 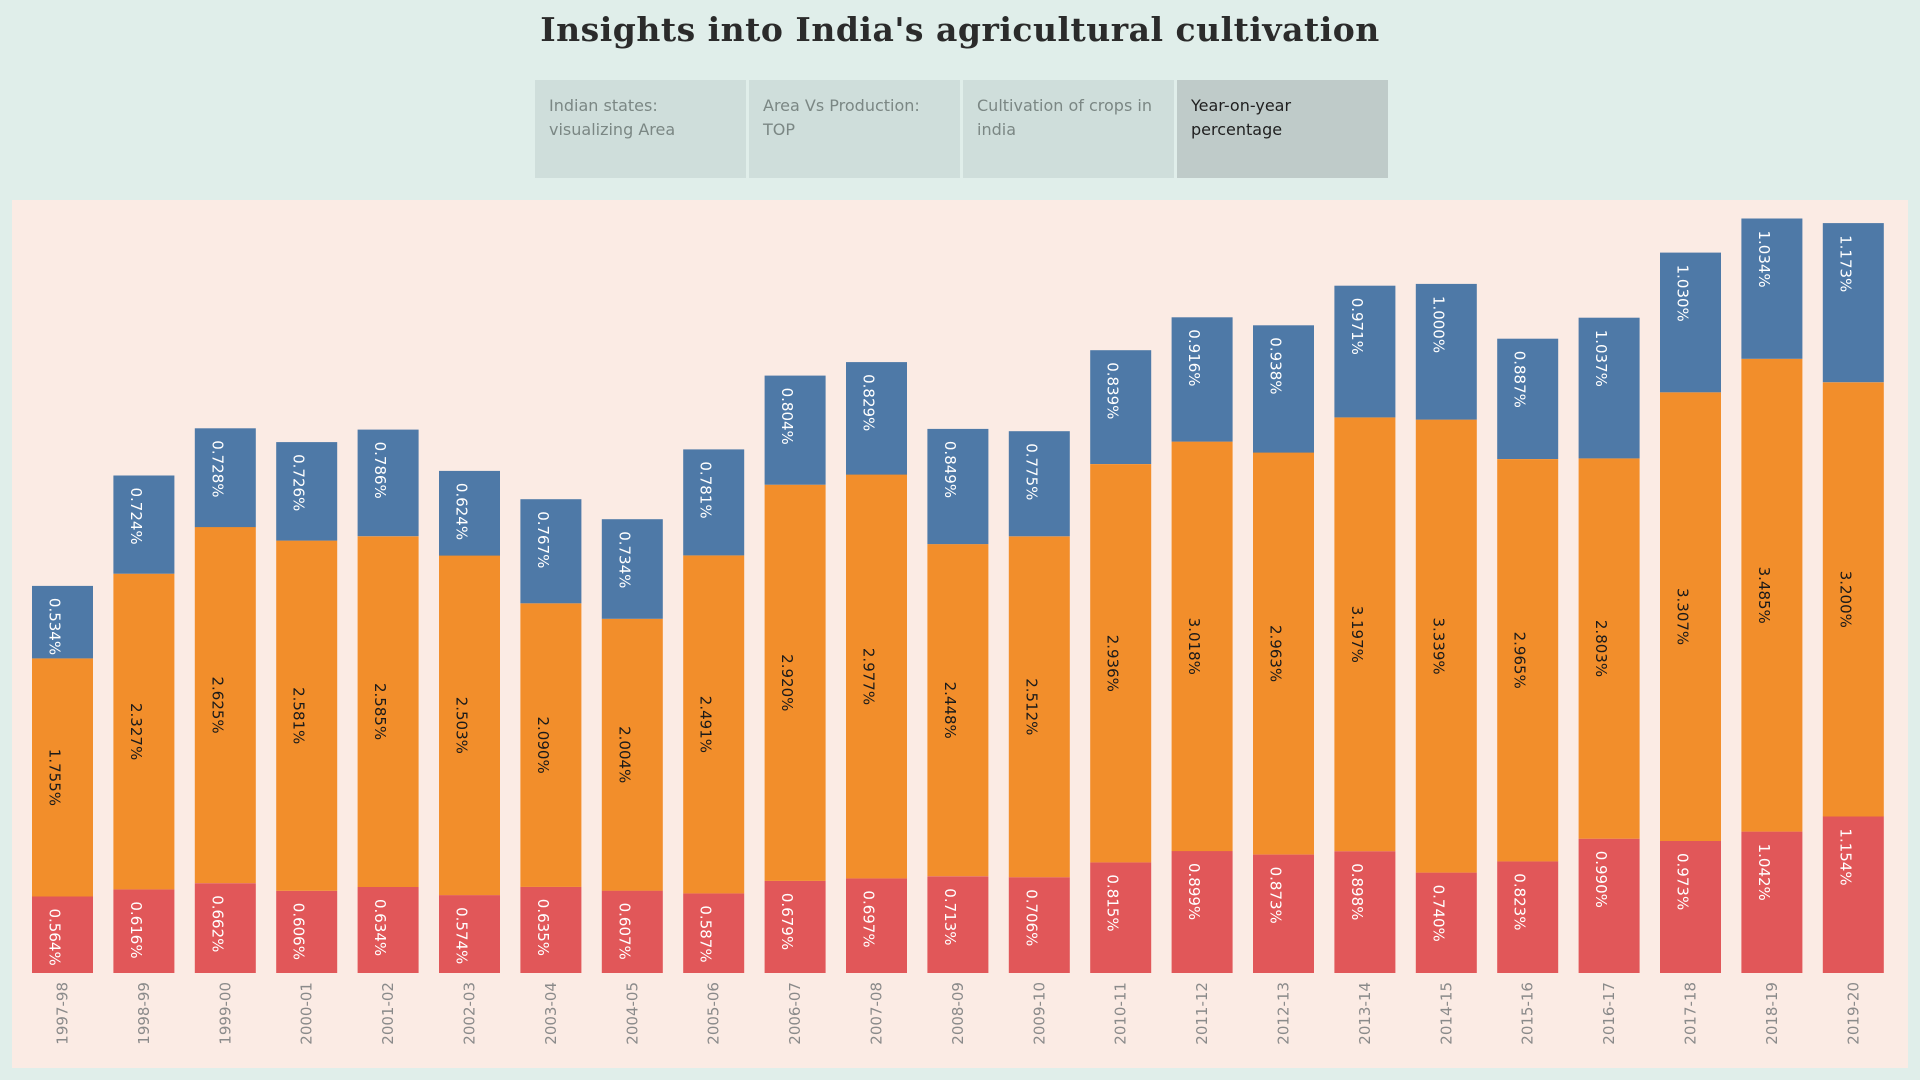 What do you see at coordinates (1202, 1013) in the screenshot?
I see `x-tick-label: 2011-12` at bounding box center [1202, 1013].